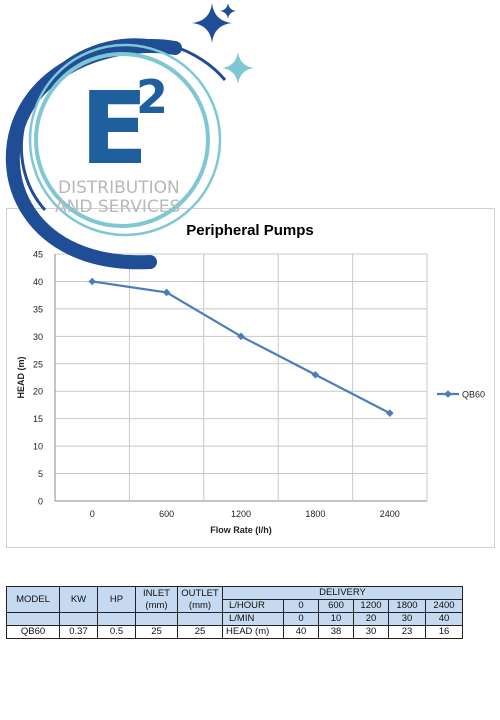 The width and height of the screenshot is (500, 720). Describe the element at coordinates (156, 593) in the screenshot. I see `header-inlet-line1: INLET` at that location.